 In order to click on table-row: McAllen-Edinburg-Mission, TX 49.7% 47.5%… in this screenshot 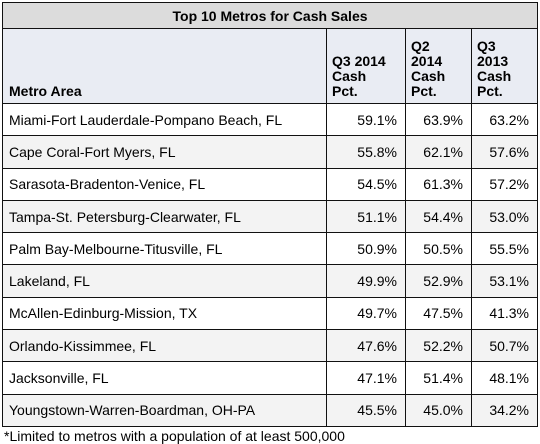, I will do `click(270, 313)`.